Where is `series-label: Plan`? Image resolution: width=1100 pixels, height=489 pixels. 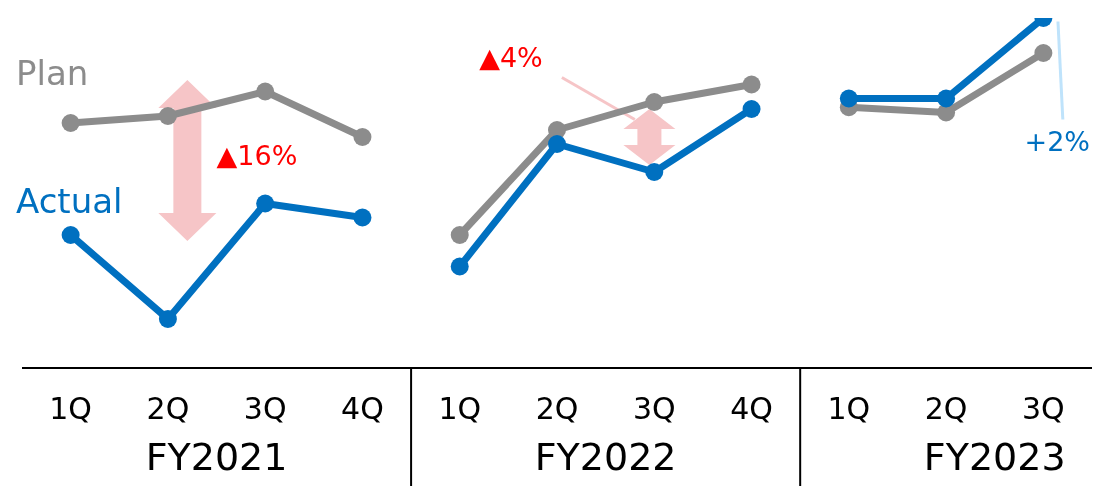
series-label: Plan is located at coordinates (52, 73).